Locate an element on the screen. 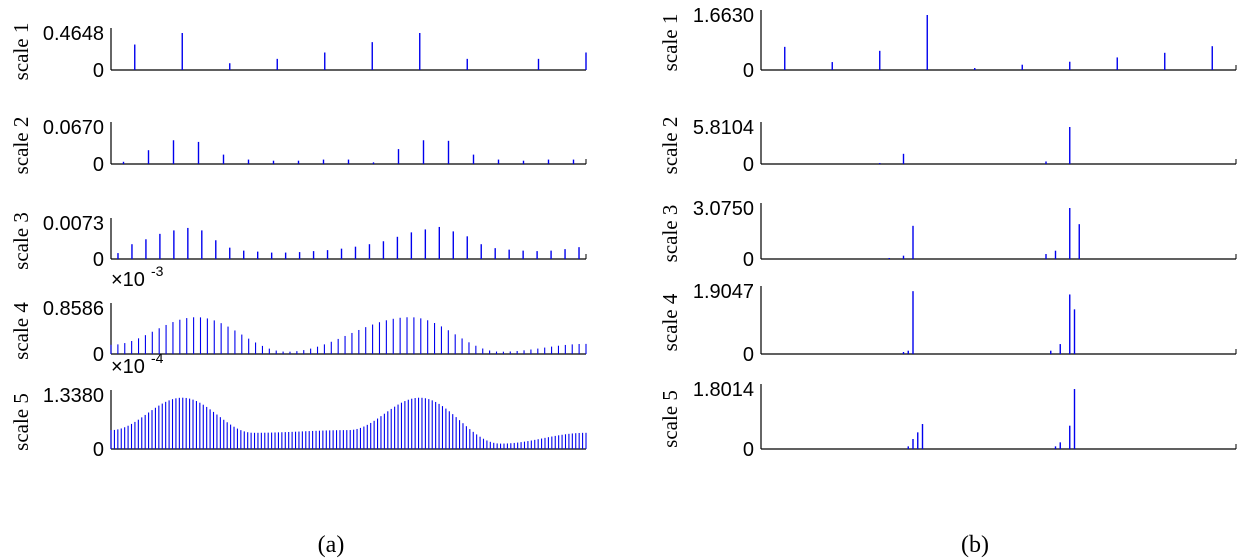 The width and height of the screenshot is (1237, 558). panel-a-2: 0.0670 0 scale 2 is located at coordinates (298, 146).